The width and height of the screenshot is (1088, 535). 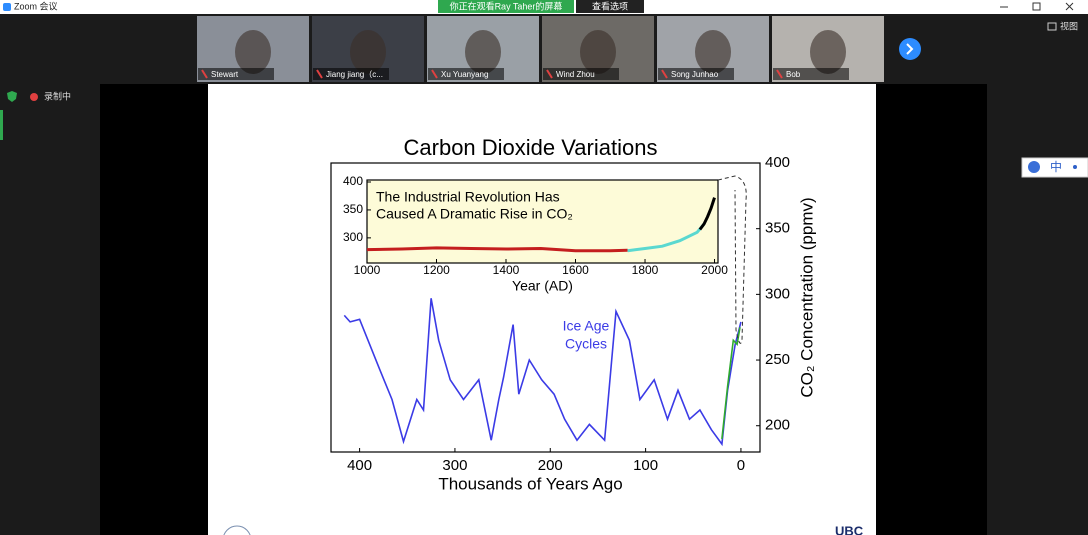 What do you see at coordinates (645, 465) in the screenshot?
I see `x-tick-label: 100` at bounding box center [645, 465].